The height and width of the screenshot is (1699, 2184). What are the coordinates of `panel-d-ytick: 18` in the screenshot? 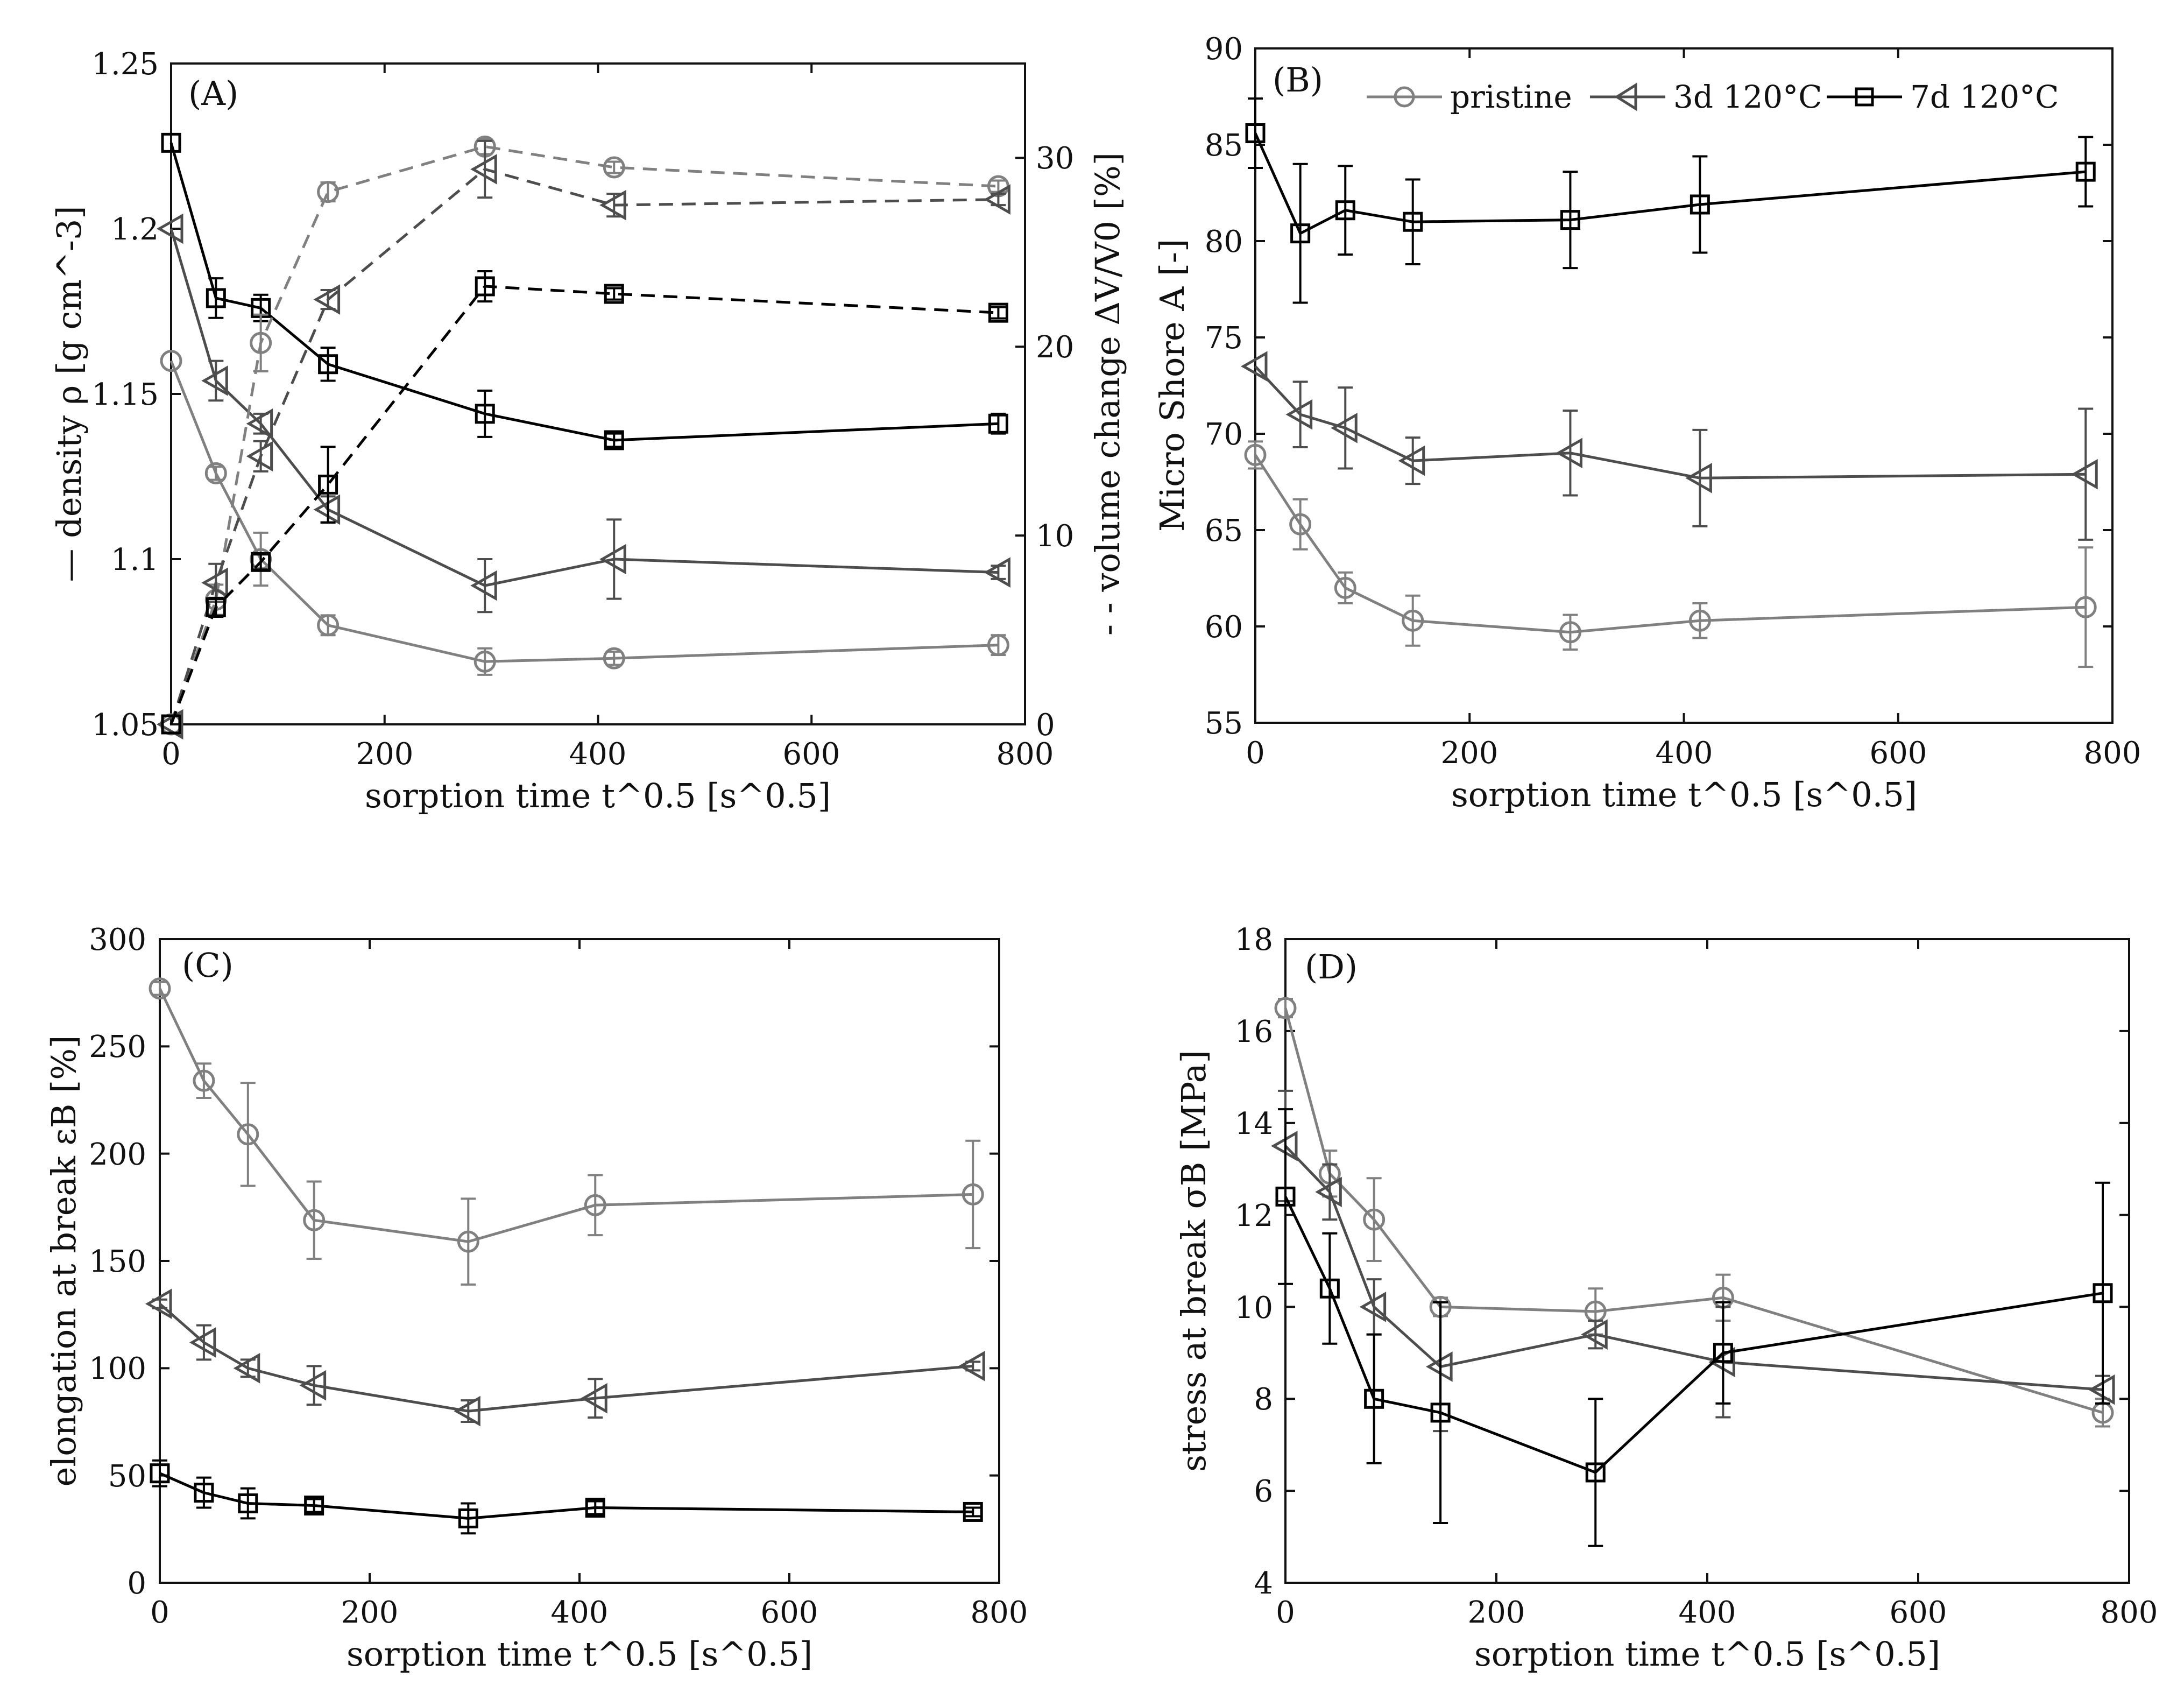 It's located at (1254, 939).